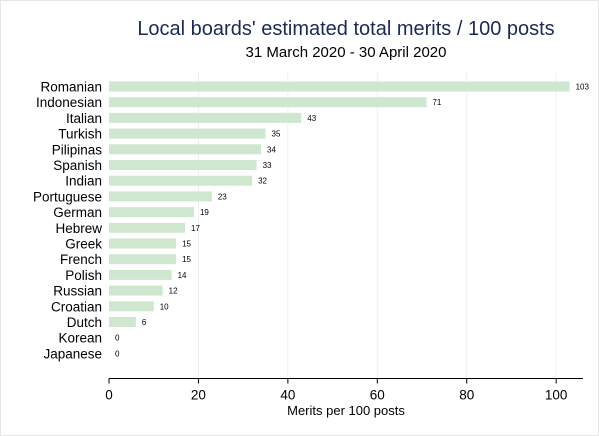 The height and width of the screenshot is (436, 599). What do you see at coordinates (67, 196) in the screenshot?
I see `category-label-portuguese: Portuguese` at bounding box center [67, 196].